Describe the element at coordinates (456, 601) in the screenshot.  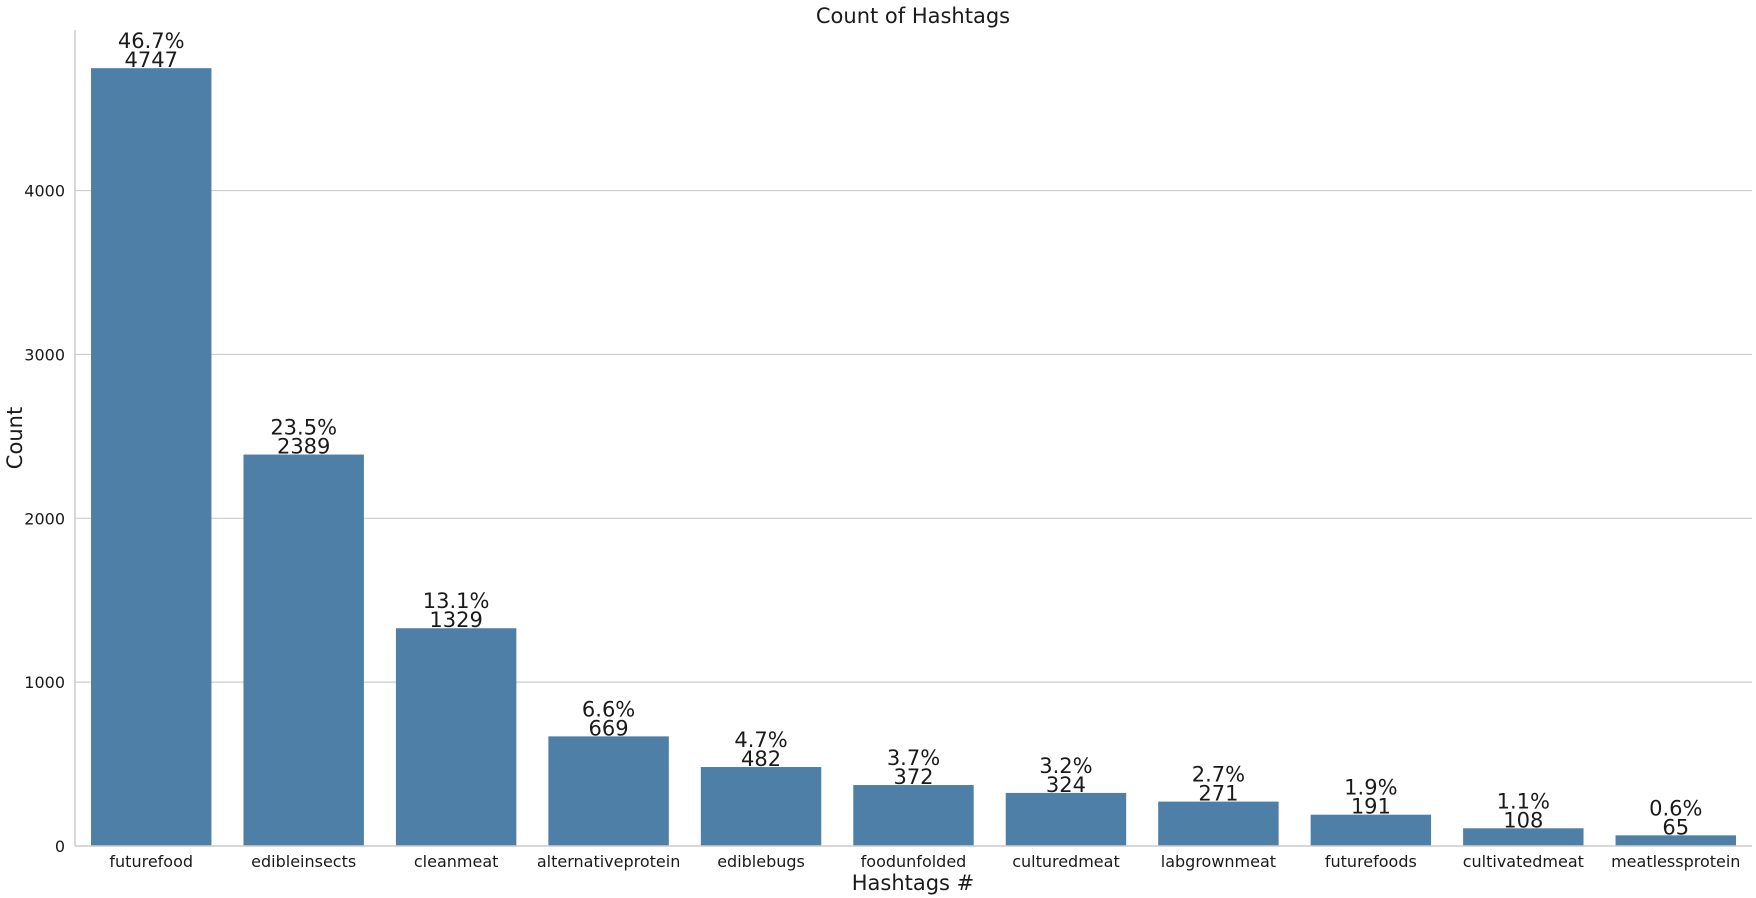
I see `percent-label-cleanmeat: 13.1%` at that location.